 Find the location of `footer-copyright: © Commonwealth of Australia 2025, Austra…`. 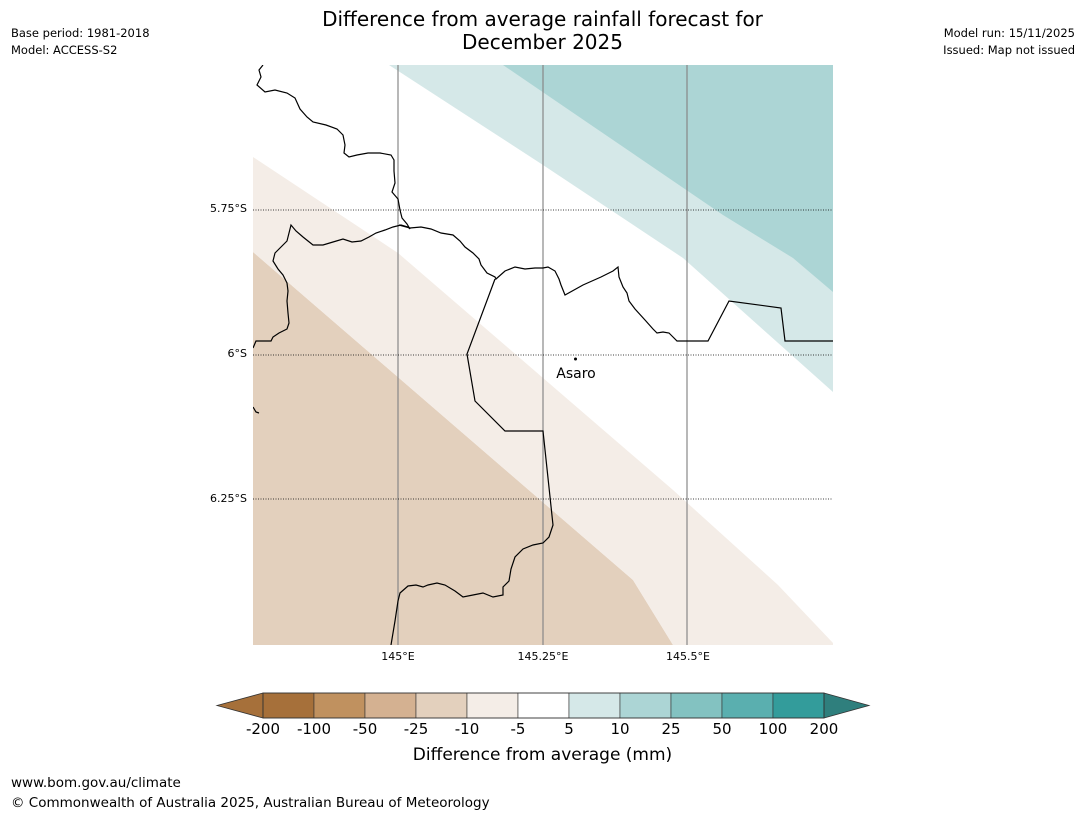

footer-copyright: © Commonwealth of Australia 2025, Austra… is located at coordinates (250, 803).